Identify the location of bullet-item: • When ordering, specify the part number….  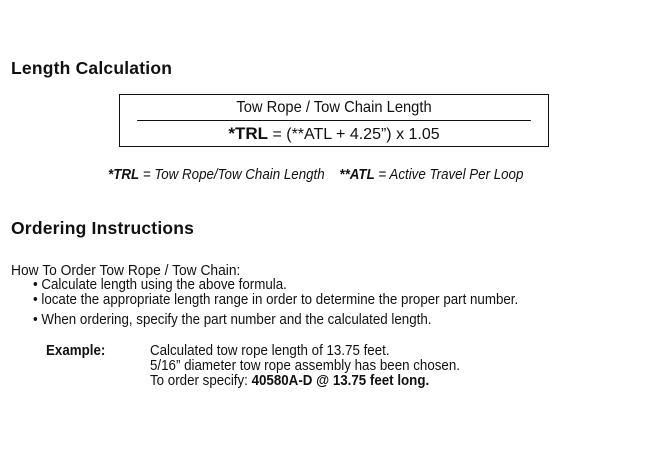
(232, 320).